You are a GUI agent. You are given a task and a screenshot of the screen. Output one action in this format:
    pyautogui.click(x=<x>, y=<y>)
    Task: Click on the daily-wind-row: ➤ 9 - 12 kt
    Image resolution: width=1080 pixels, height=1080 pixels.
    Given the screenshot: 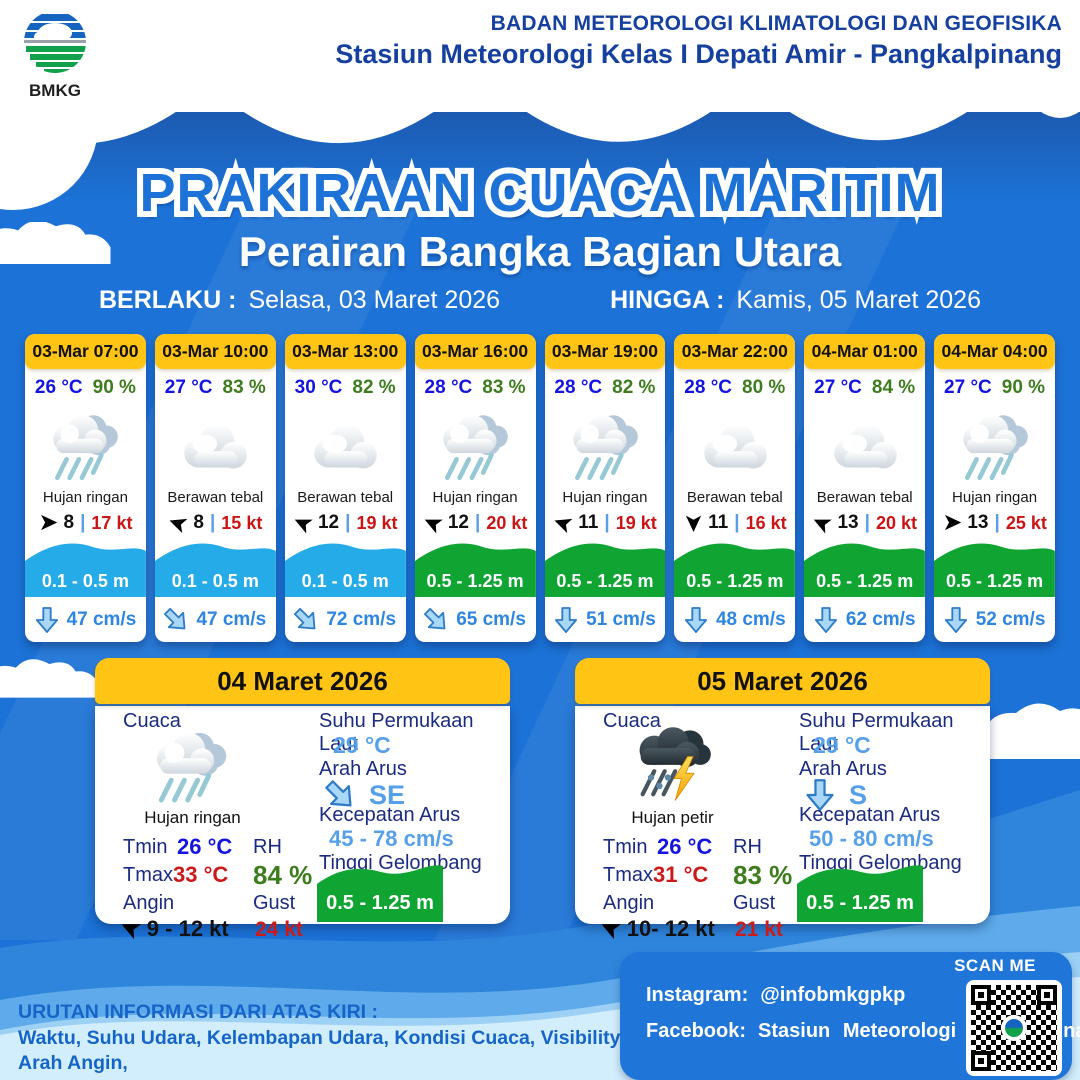 What is the action you would take?
    pyautogui.click(x=171, y=929)
    